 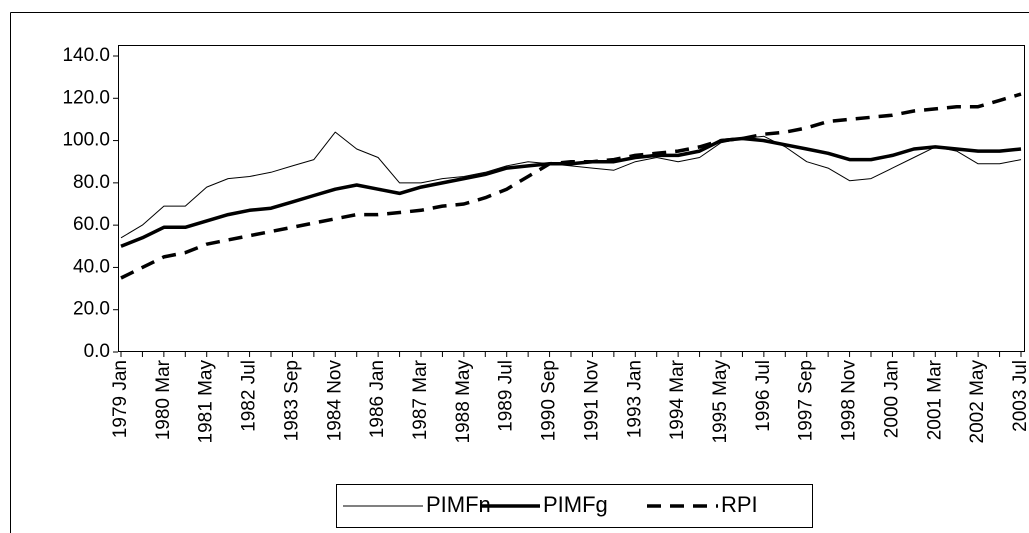 I want to click on x-tick-label: 1989 Jul, so click(x=506, y=396).